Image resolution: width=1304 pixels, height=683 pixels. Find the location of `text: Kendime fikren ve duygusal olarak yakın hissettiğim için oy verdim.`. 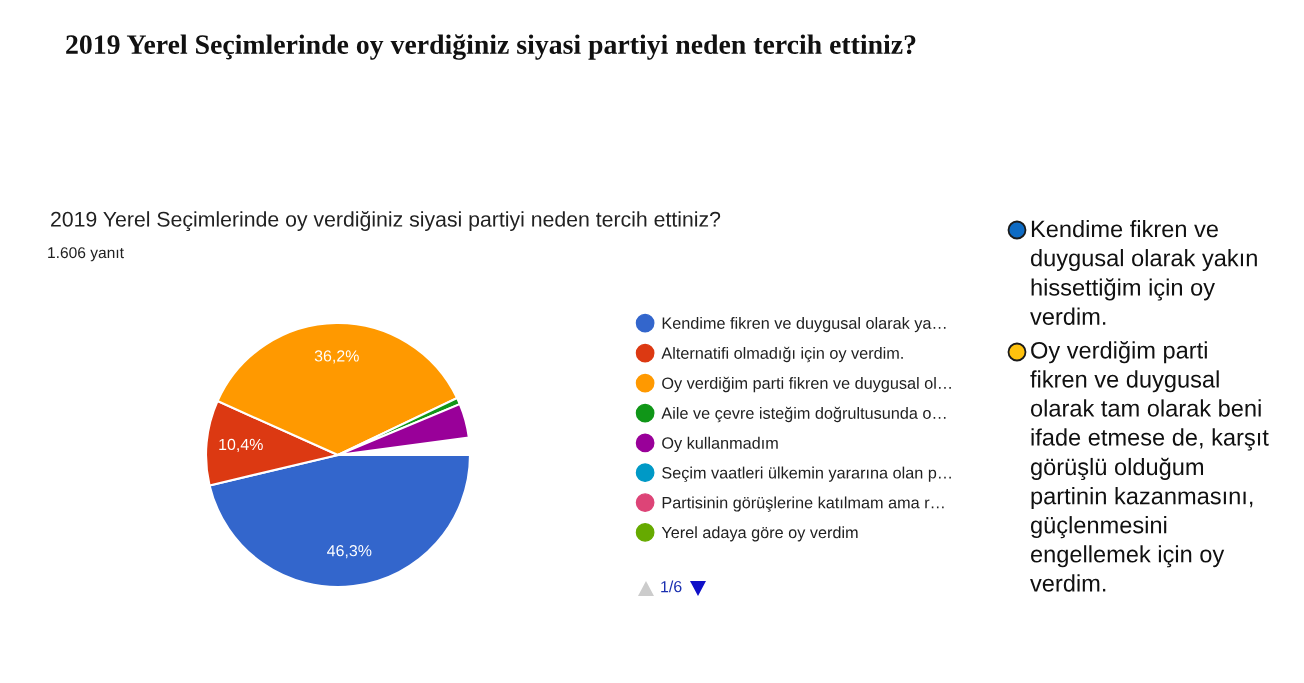

text: Kendime fikren ve duygusal olarak yakın hissettiğim için oy verdim. is located at coordinates (1143, 272).